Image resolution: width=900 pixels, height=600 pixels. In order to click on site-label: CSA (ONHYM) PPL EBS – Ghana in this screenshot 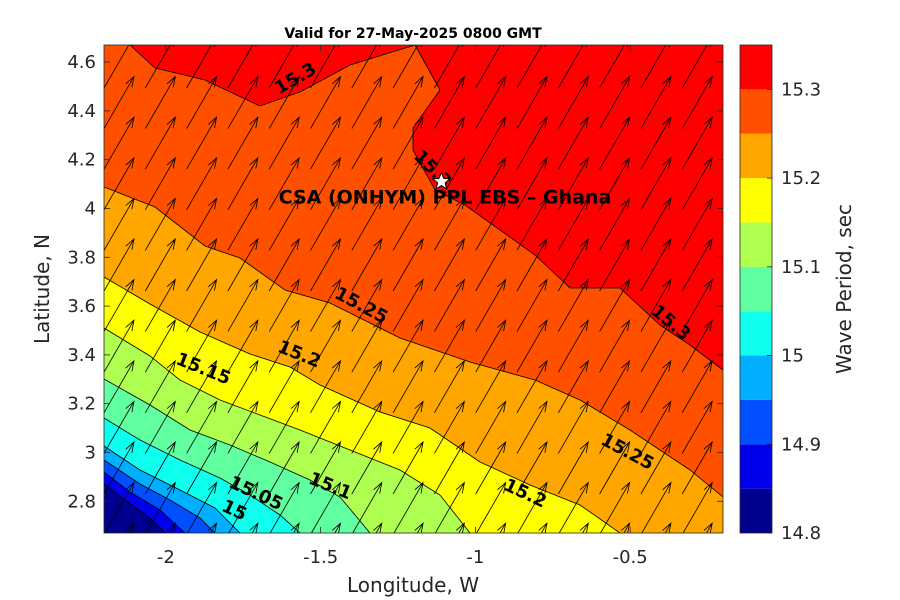, I will do `click(445, 198)`.